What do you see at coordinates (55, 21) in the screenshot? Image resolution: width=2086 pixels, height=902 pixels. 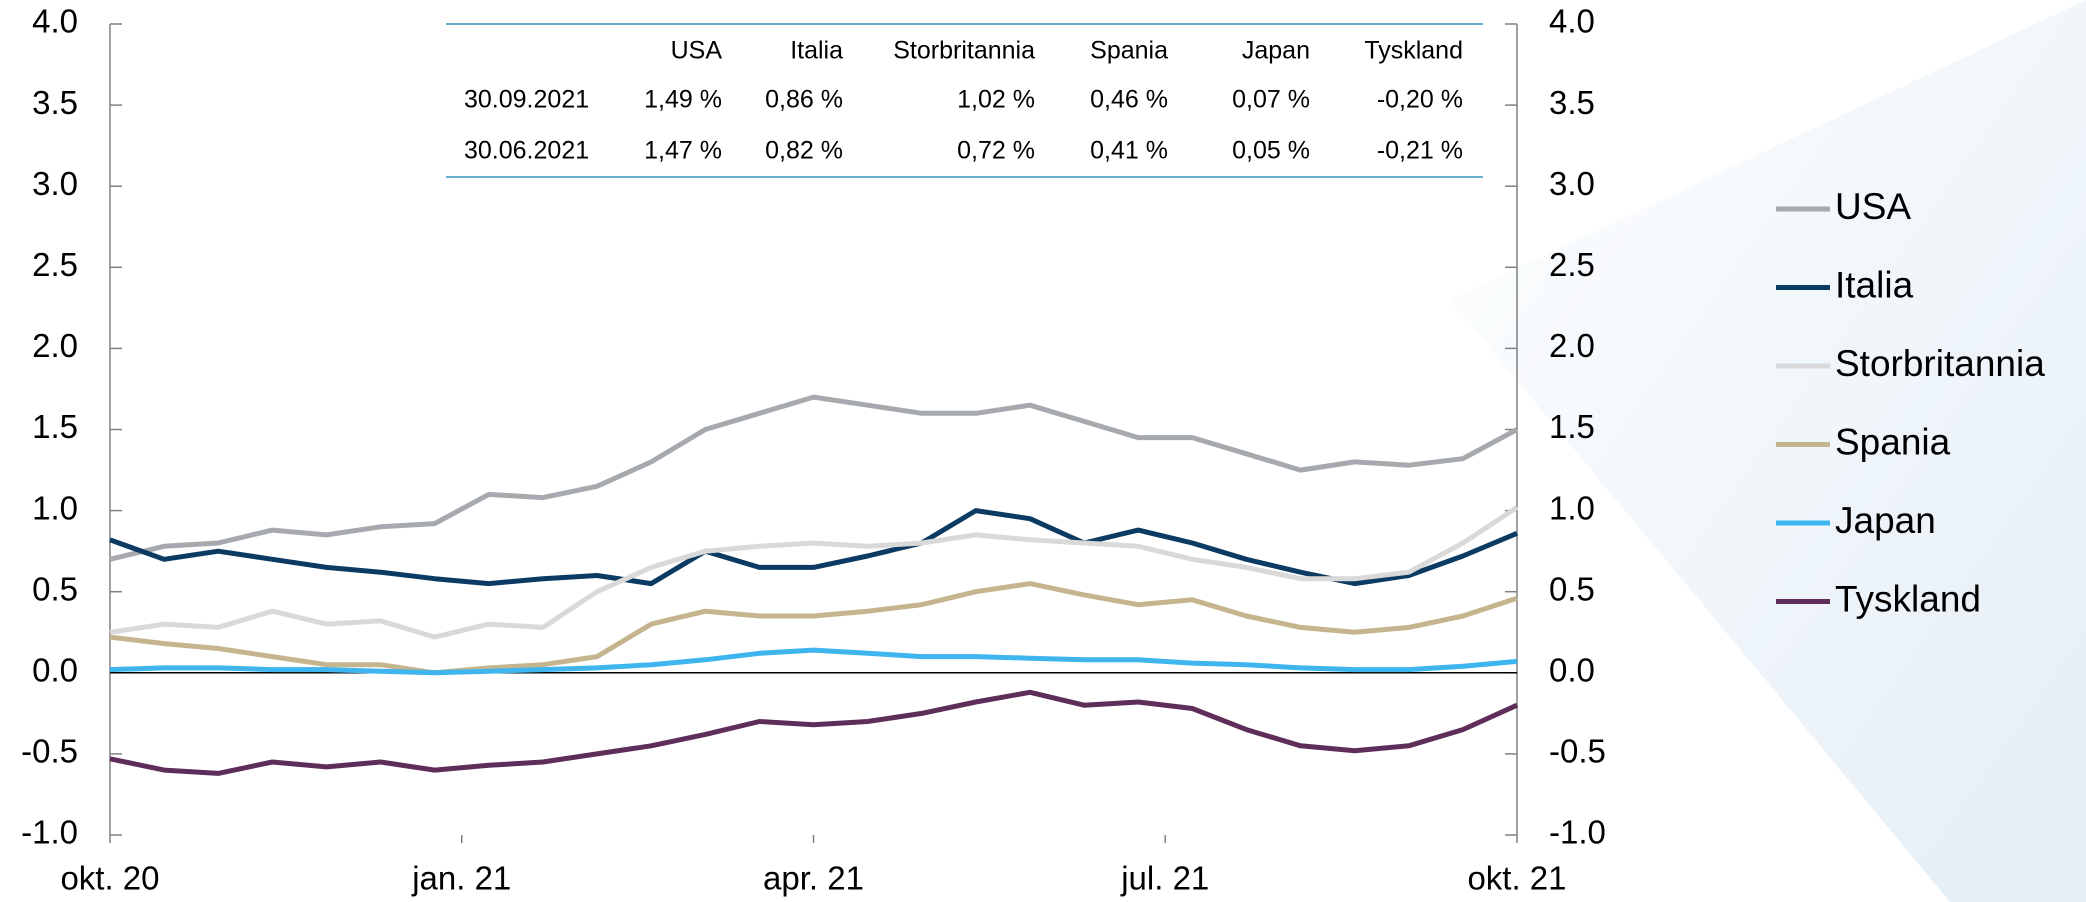 I see `y-tick-label: 4.0` at bounding box center [55, 21].